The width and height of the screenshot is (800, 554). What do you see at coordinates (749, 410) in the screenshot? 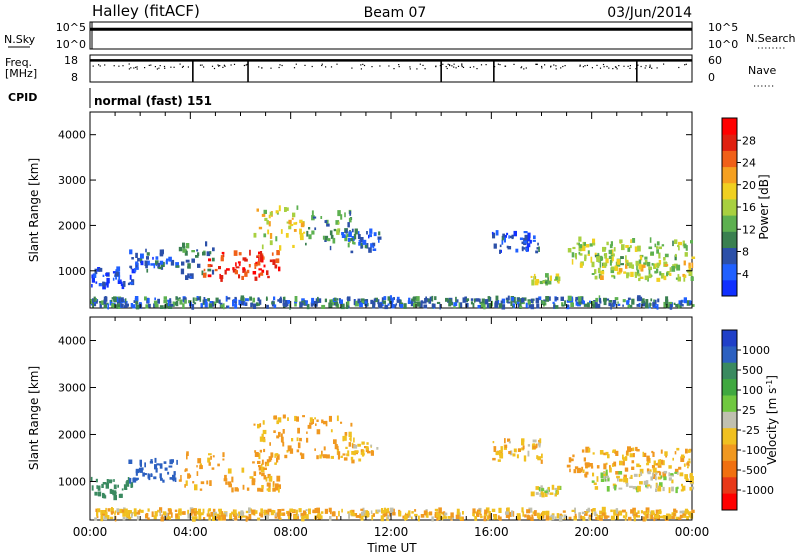
I see `velocity-tick-label: 25` at bounding box center [749, 410].